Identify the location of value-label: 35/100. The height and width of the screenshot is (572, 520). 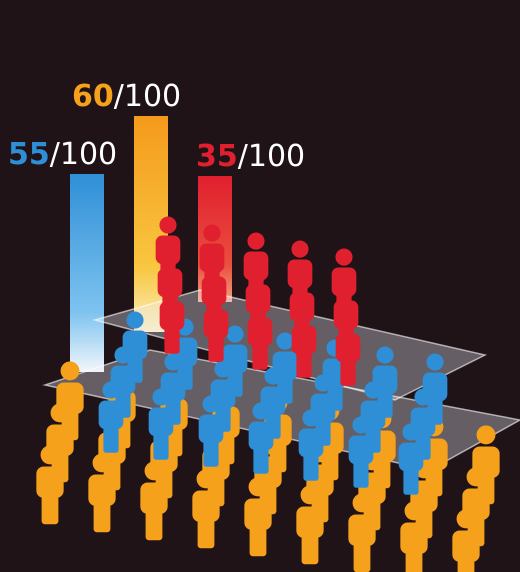
(250, 156).